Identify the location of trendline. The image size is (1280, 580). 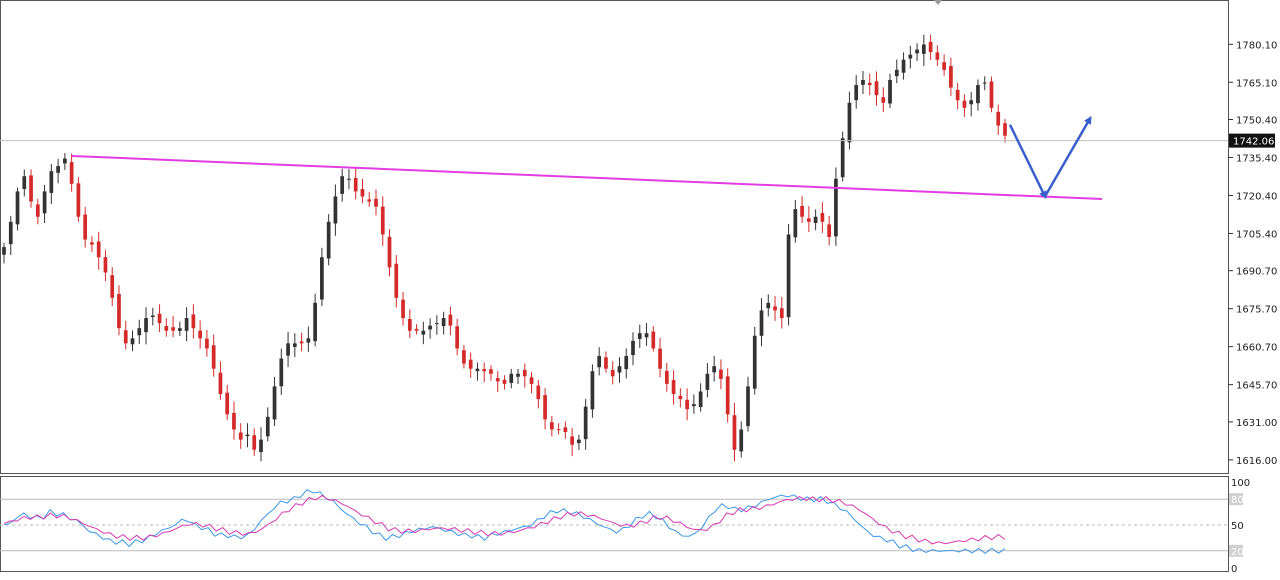
(587, 177).